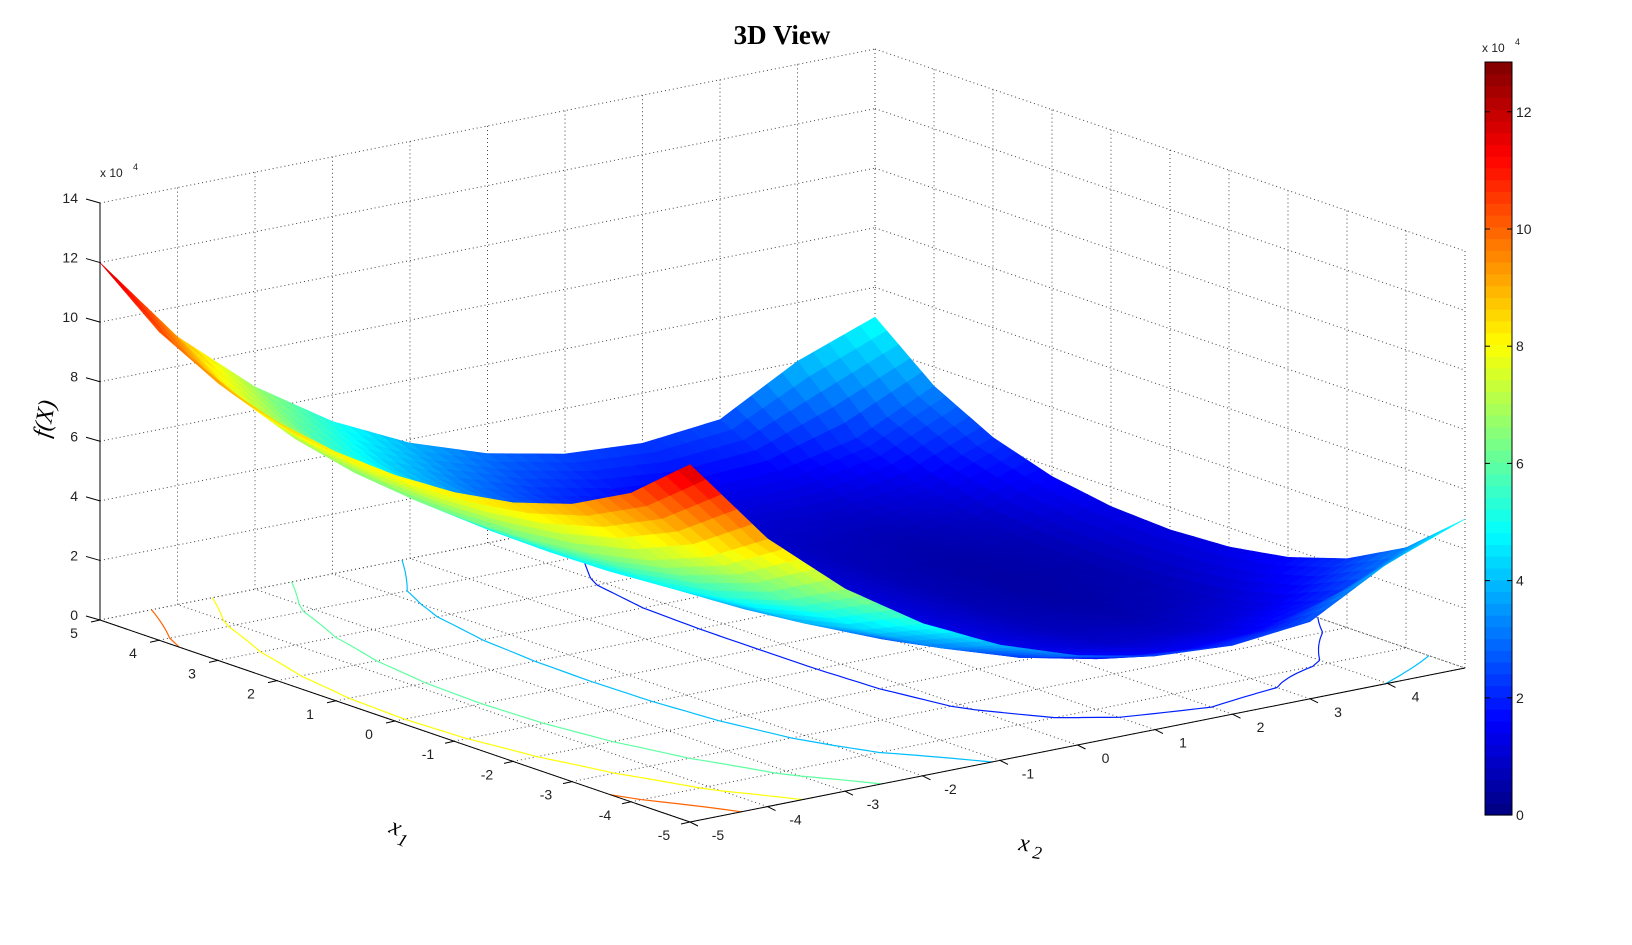  Describe the element at coordinates (1037, 852) in the screenshot. I see `x2-label-sub: 2` at that location.